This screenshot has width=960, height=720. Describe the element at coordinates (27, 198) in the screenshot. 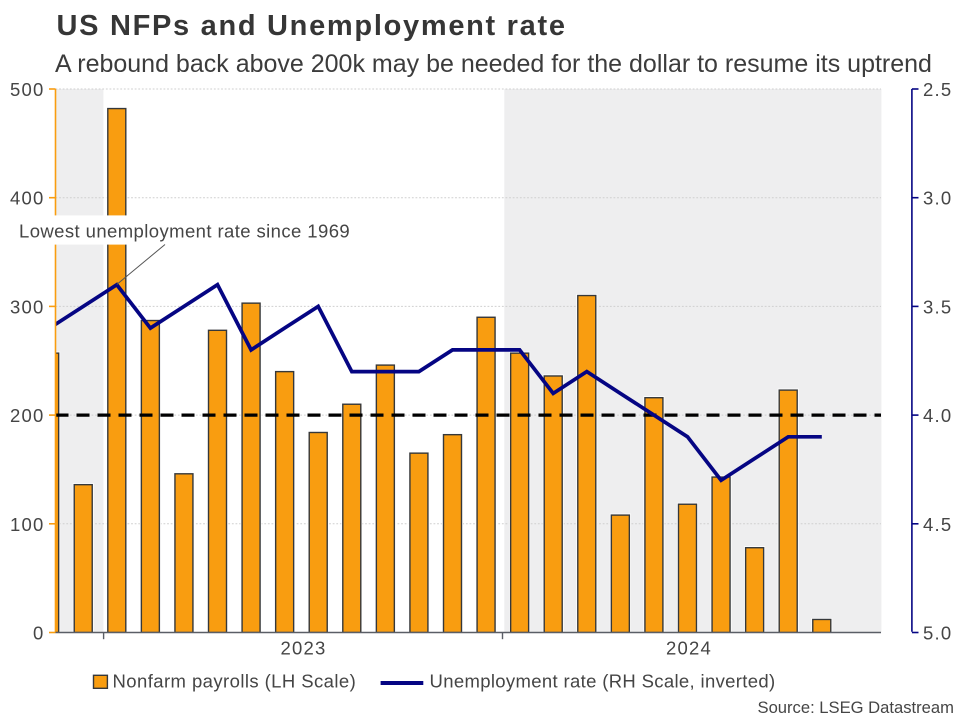

I see `svg-text: 400` at that location.